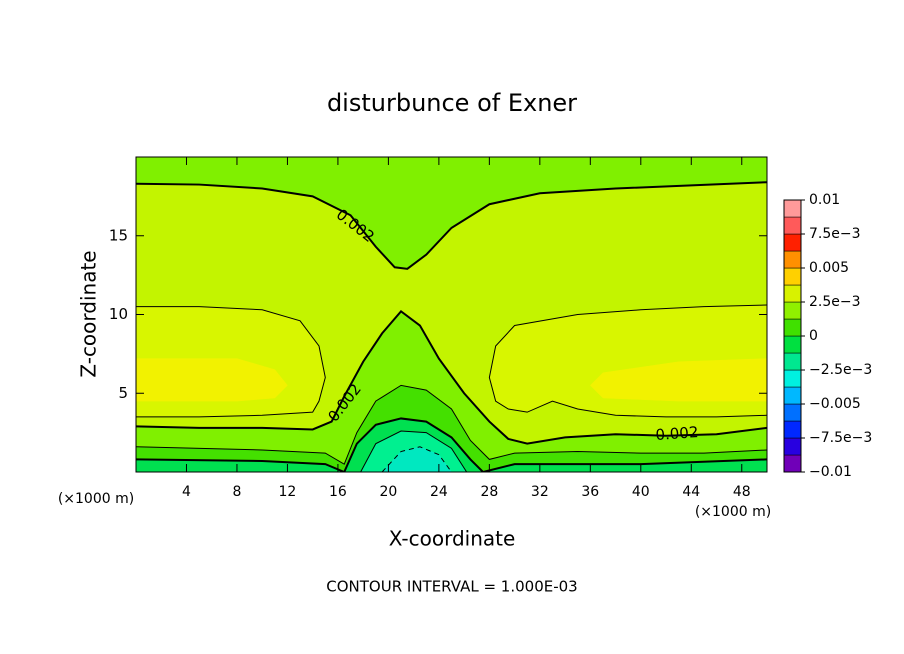 The width and height of the screenshot is (904, 654). What do you see at coordinates (388, 492) in the screenshot?
I see `x-tick-label: 20` at bounding box center [388, 492].